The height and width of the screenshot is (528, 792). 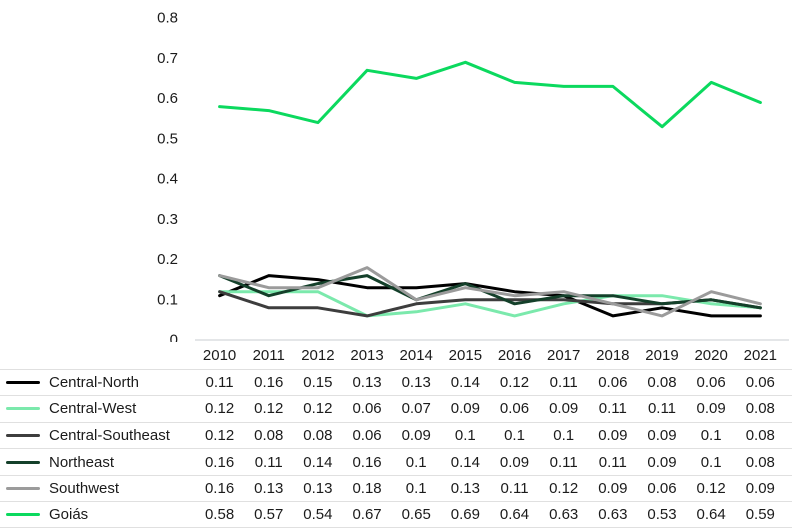 What do you see at coordinates (416, 355) in the screenshot?
I see `year-label: 2014` at bounding box center [416, 355].